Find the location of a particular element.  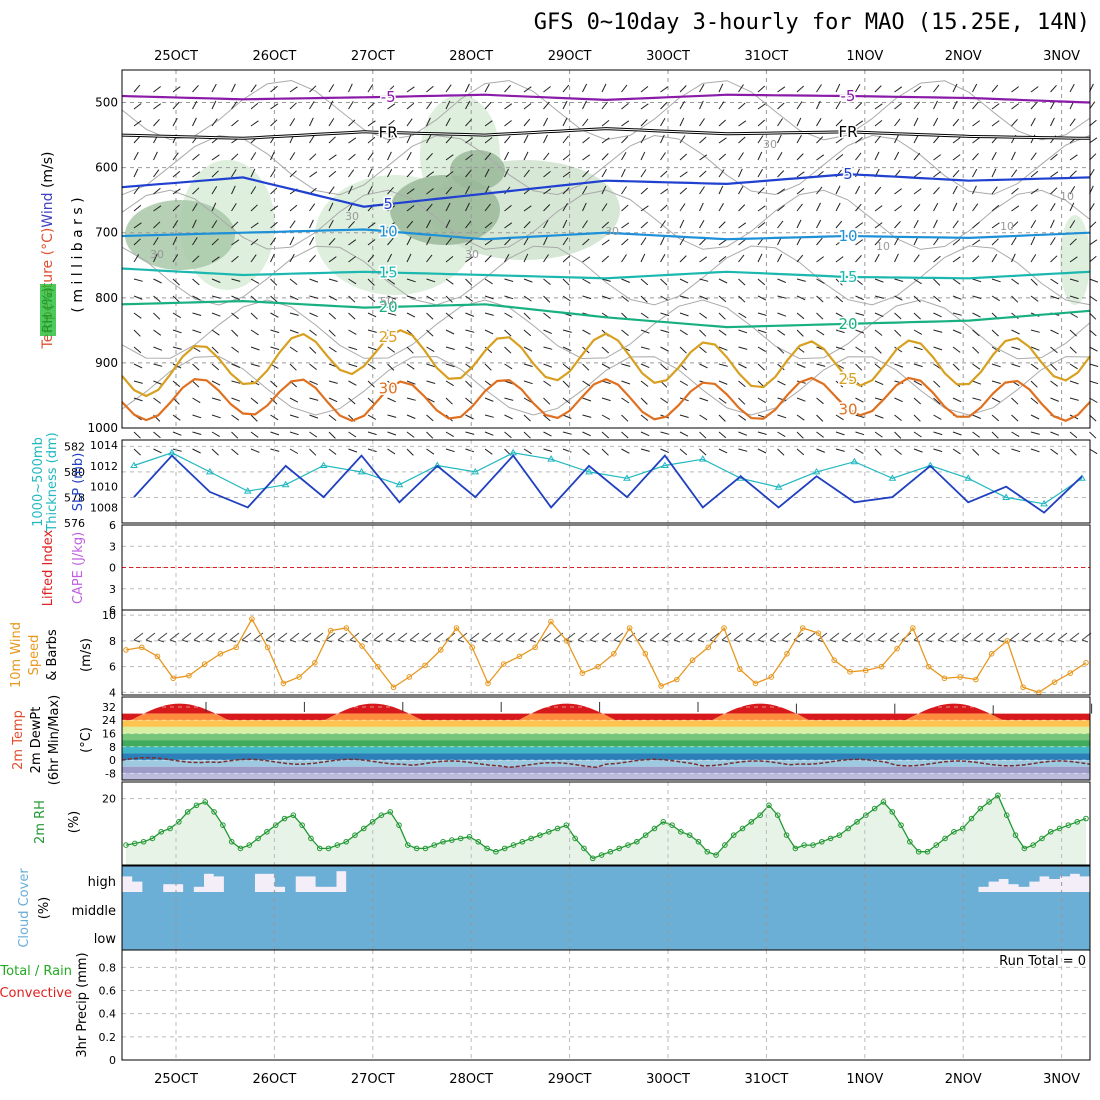

wind-ylabel: (m/s) is located at coordinates (86, 655).